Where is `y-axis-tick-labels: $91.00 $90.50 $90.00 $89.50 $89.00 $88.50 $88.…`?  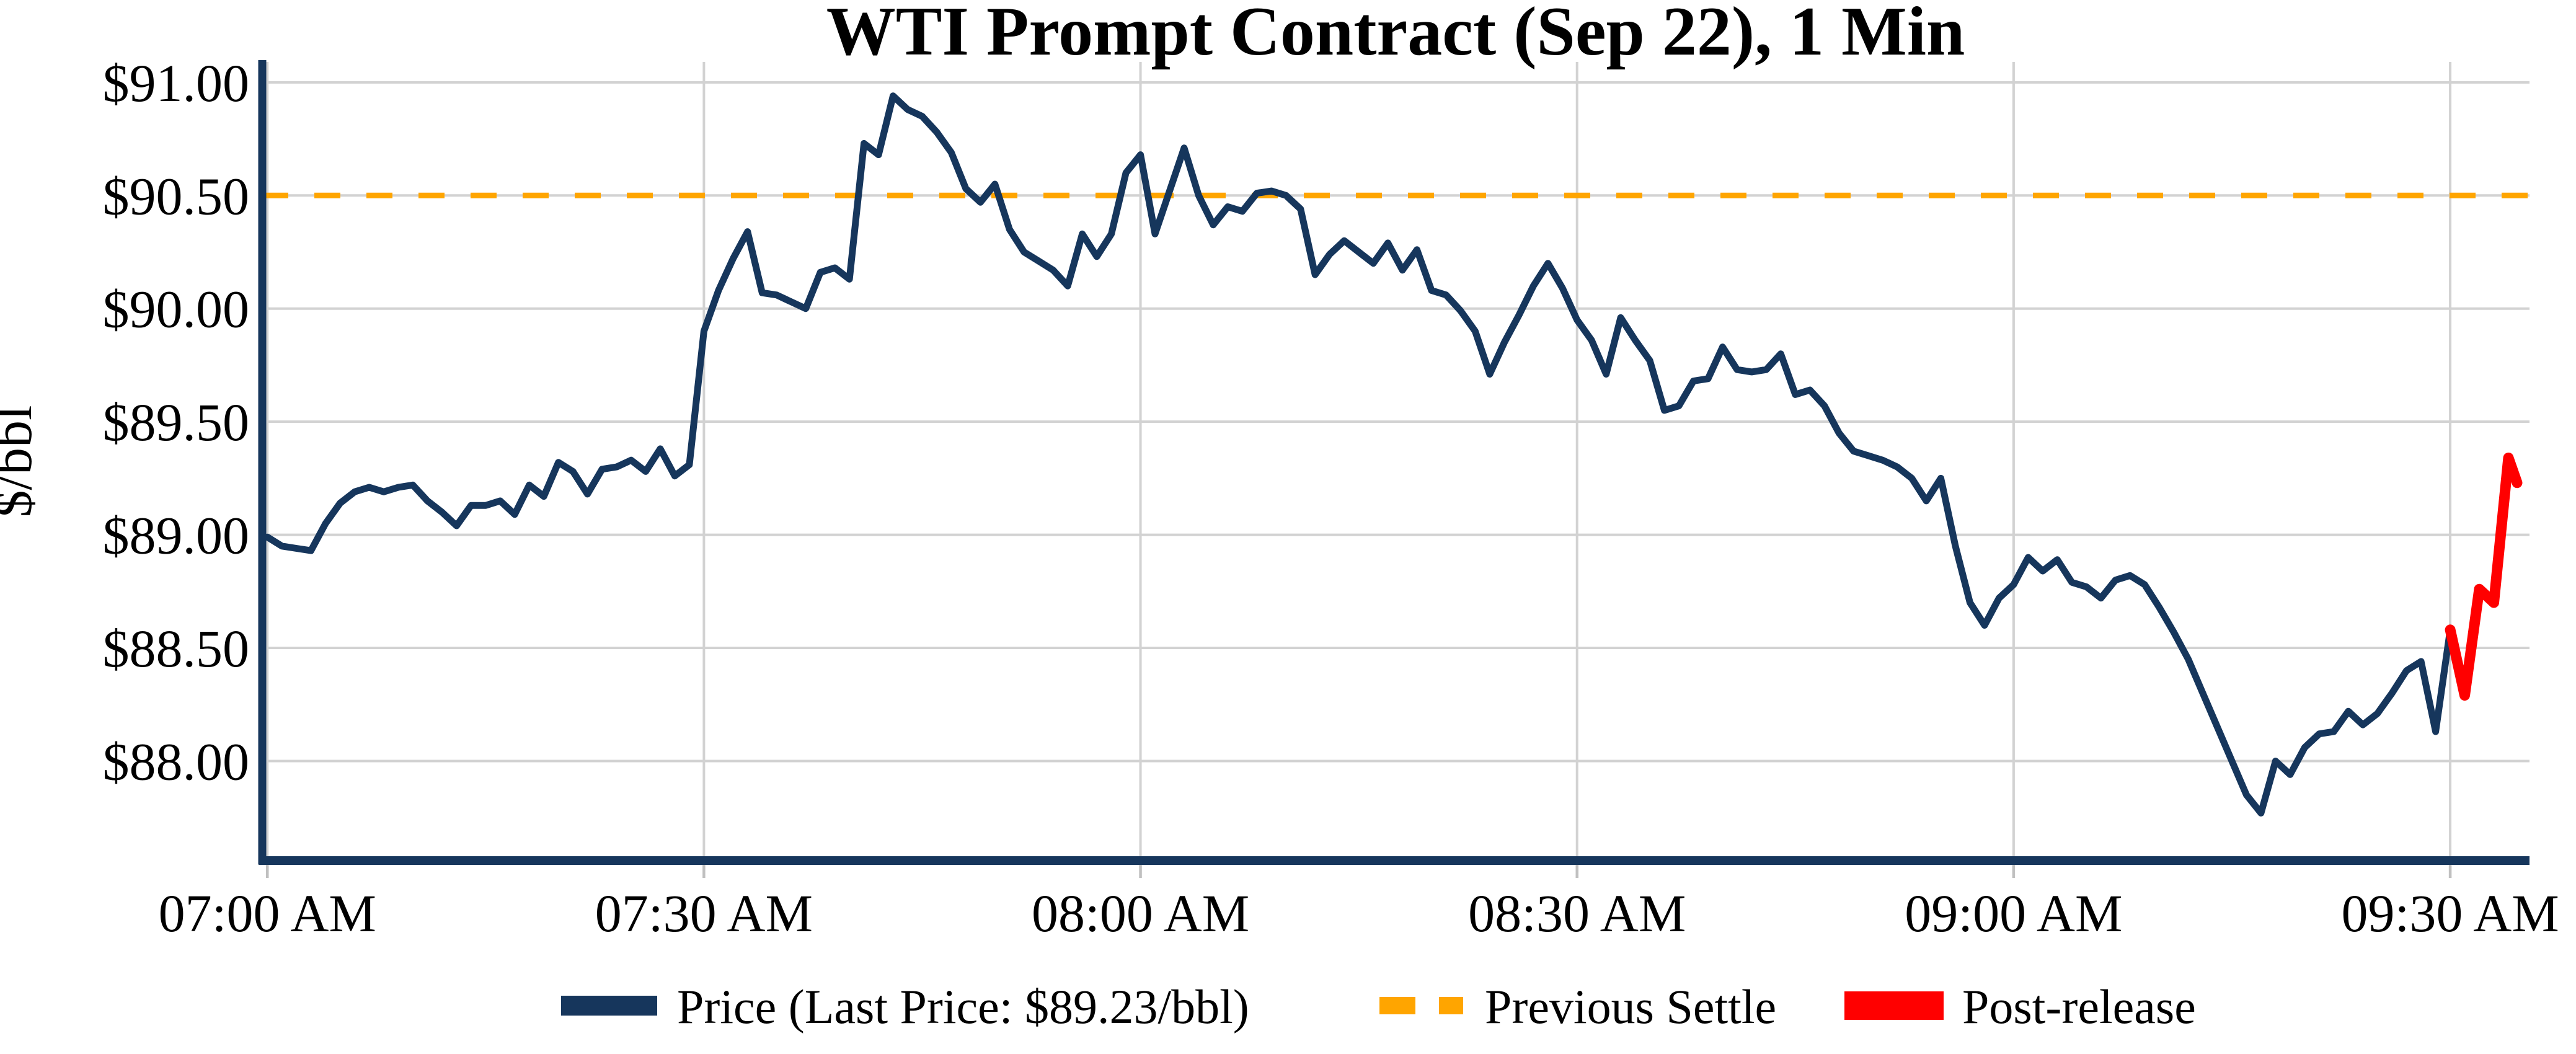 y-axis-tick-labels: $91.00 $90.50 $90.00 $89.50 $89.00 $88.50 $88.… is located at coordinates (176, 422).